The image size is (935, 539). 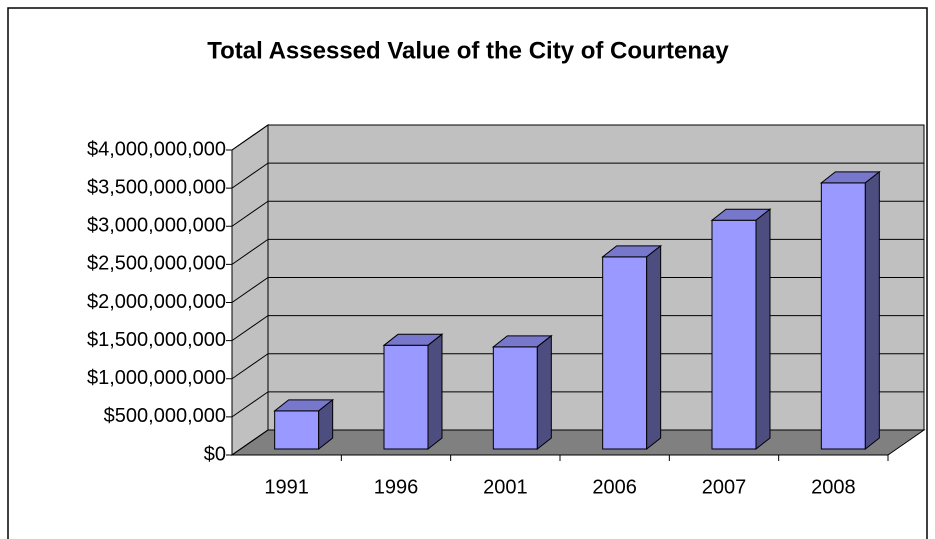 I want to click on y-tick-label: $4,000,000,000, so click(x=156, y=149).